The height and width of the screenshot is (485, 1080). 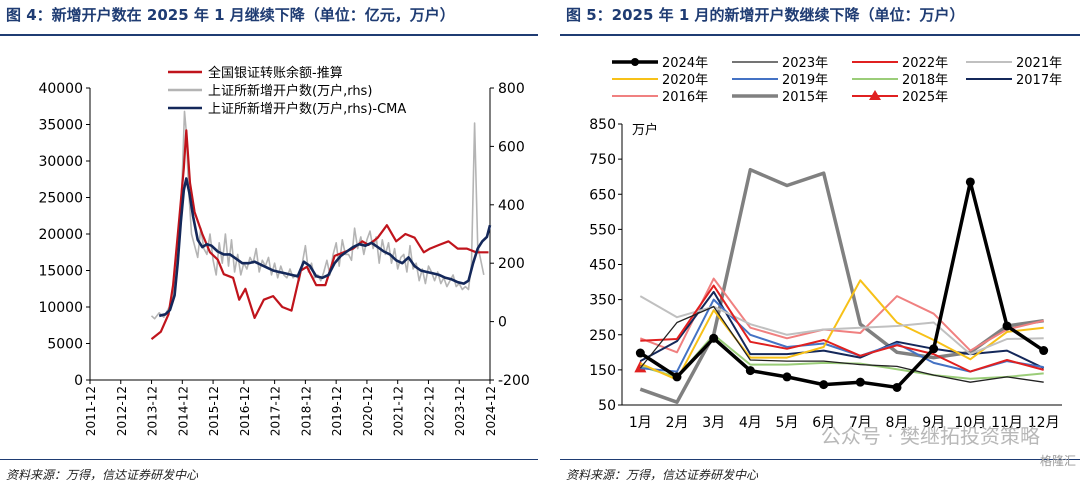 What do you see at coordinates (970, 423) in the screenshot?
I see `x-tick-label: 10月` at bounding box center [970, 423].